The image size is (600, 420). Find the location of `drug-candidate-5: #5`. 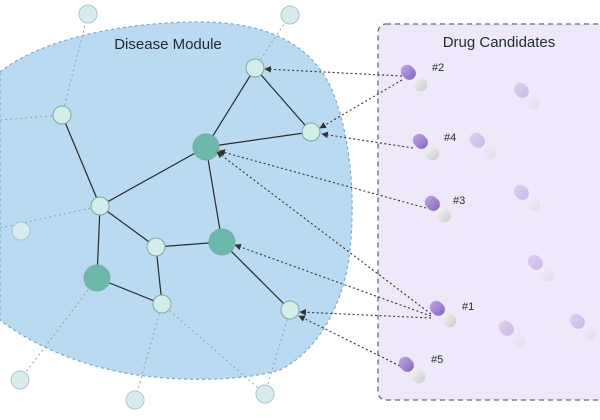

drug-candidate-5: #5 is located at coordinates (419, 370).